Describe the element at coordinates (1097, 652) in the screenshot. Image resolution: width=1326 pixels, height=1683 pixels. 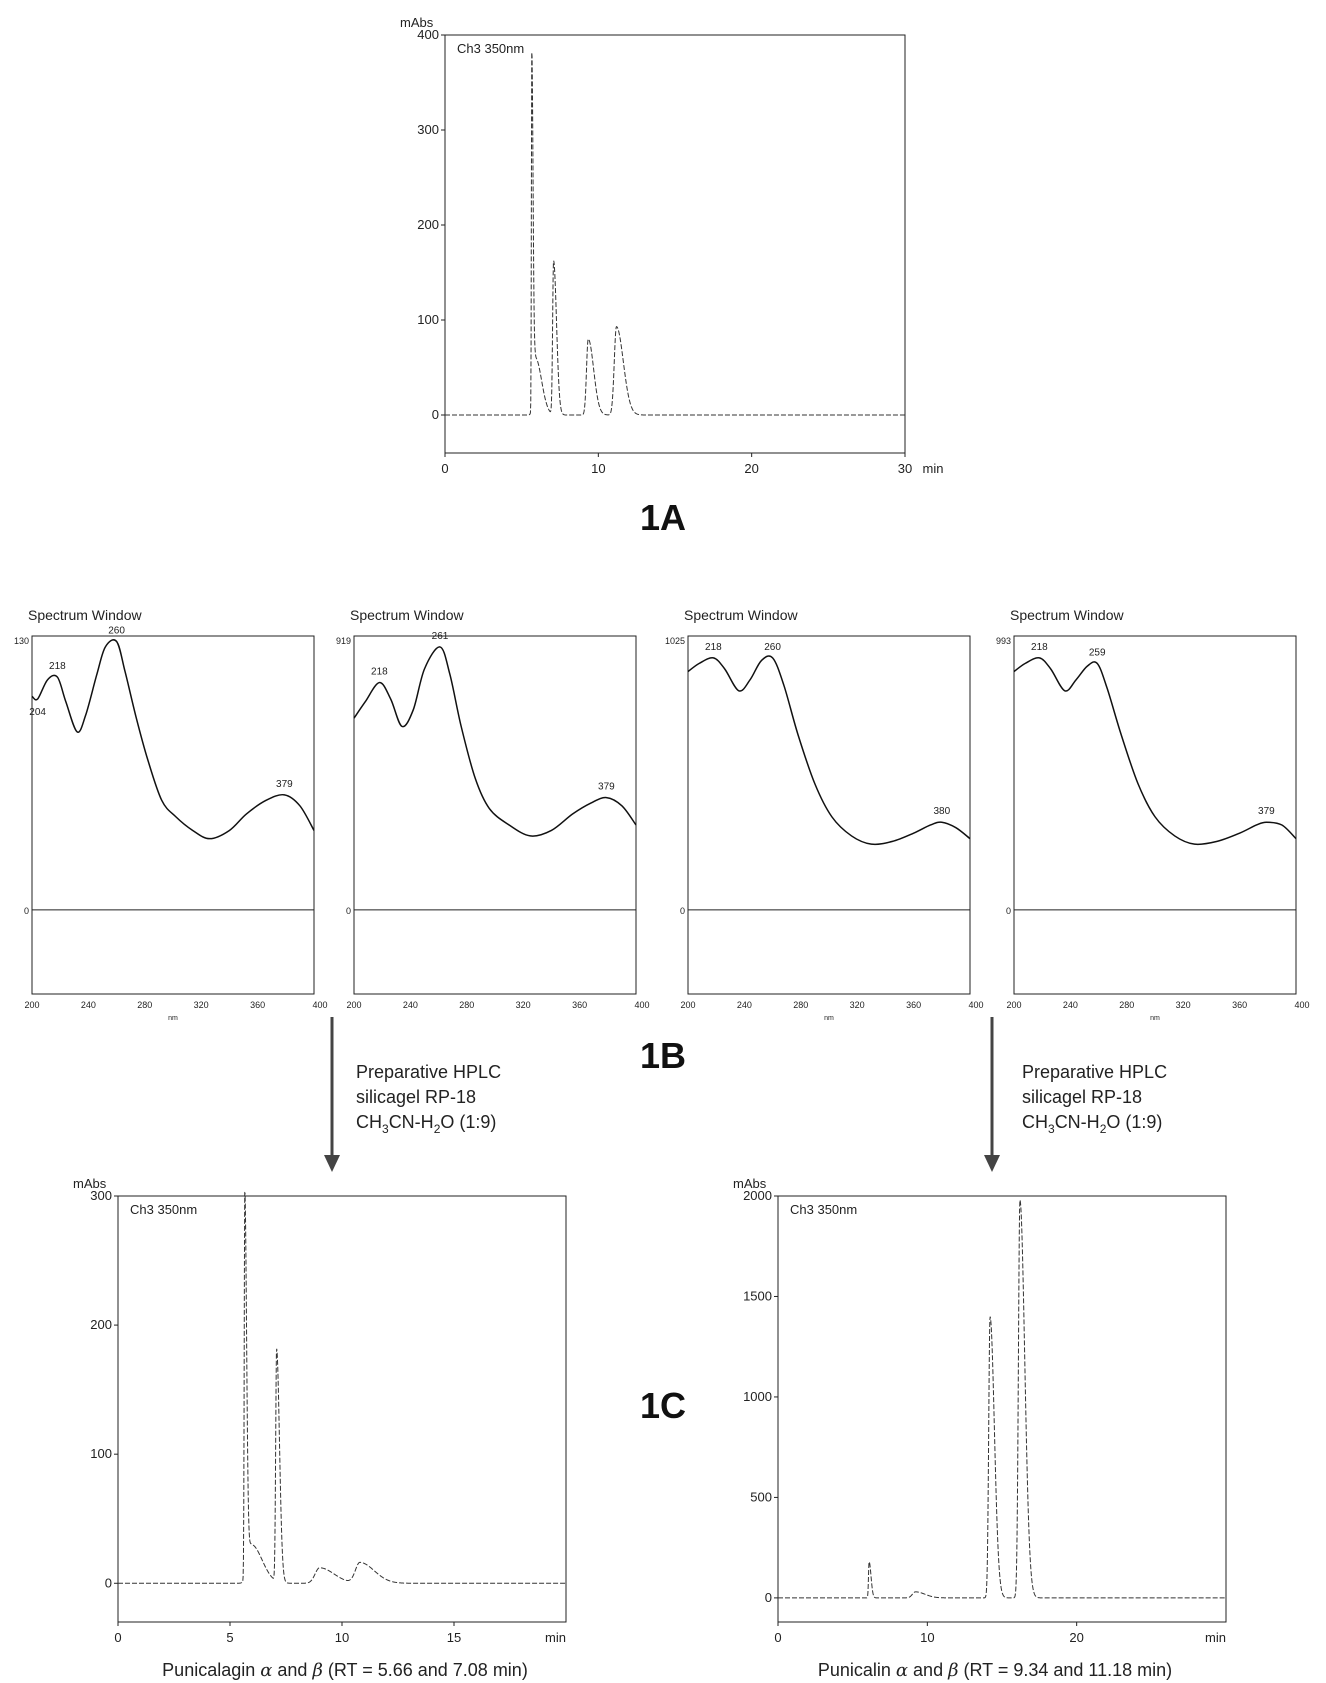
I see `peak-label: 259` at that location.